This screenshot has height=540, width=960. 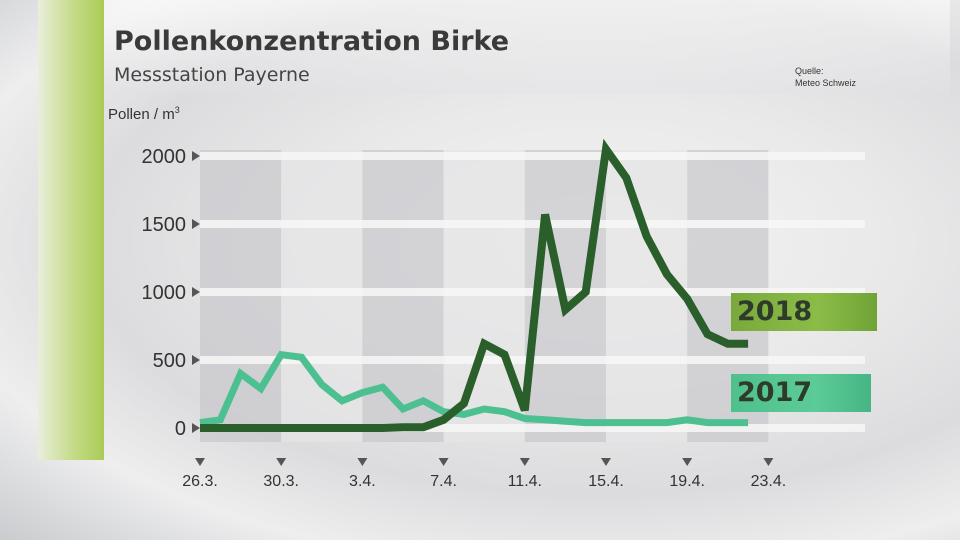 I want to click on y-axis-label-text: Pollen / m, so click(x=141, y=114).